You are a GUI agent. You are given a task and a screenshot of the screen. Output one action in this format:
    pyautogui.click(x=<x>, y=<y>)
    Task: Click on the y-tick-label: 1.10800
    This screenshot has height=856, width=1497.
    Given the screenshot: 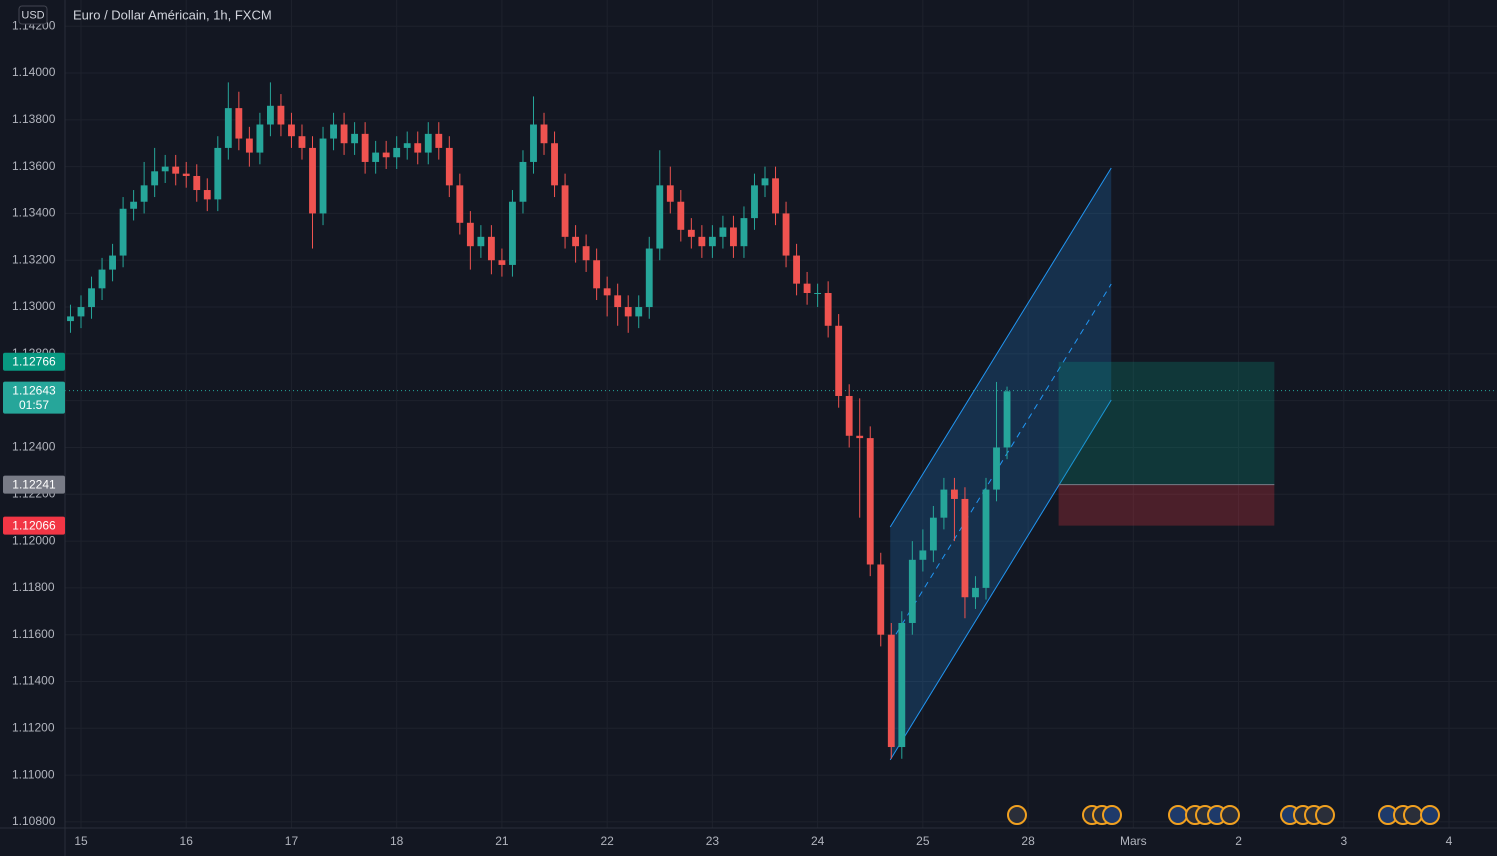 What is the action you would take?
    pyautogui.click(x=34, y=821)
    